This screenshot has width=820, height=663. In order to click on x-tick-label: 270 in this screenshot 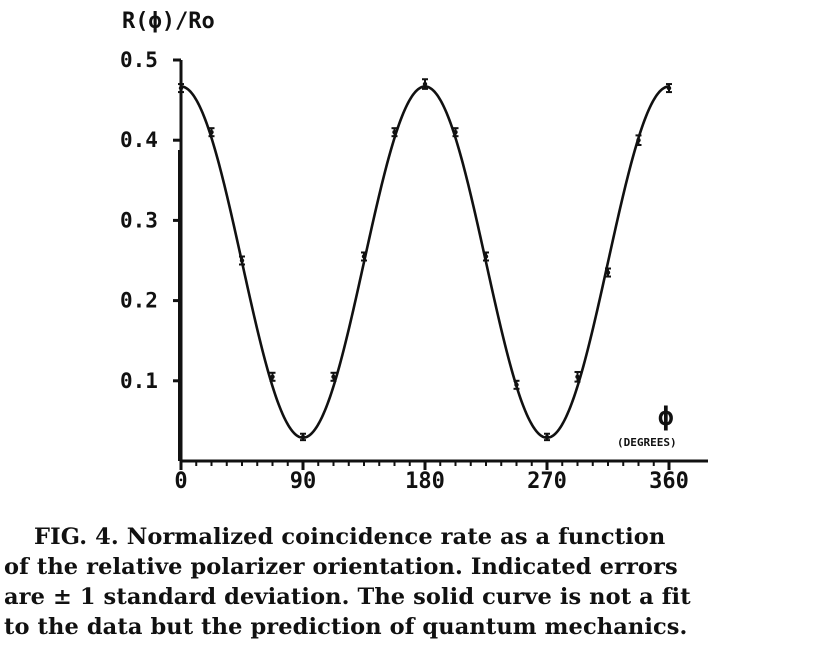, I will do `click(547, 481)`.